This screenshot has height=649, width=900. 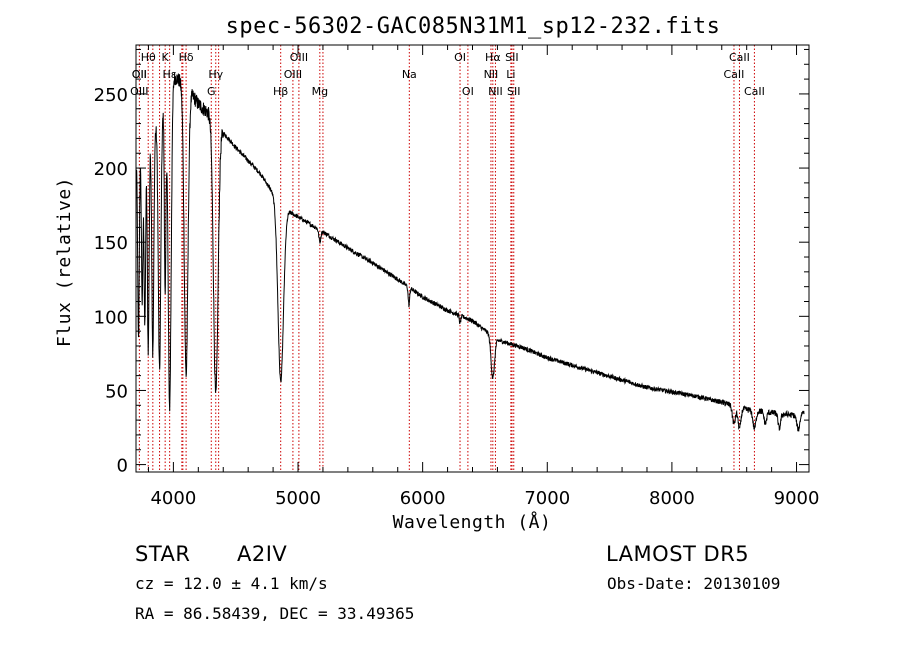 I want to click on line-marker-label: Hε, so click(x=170, y=74).